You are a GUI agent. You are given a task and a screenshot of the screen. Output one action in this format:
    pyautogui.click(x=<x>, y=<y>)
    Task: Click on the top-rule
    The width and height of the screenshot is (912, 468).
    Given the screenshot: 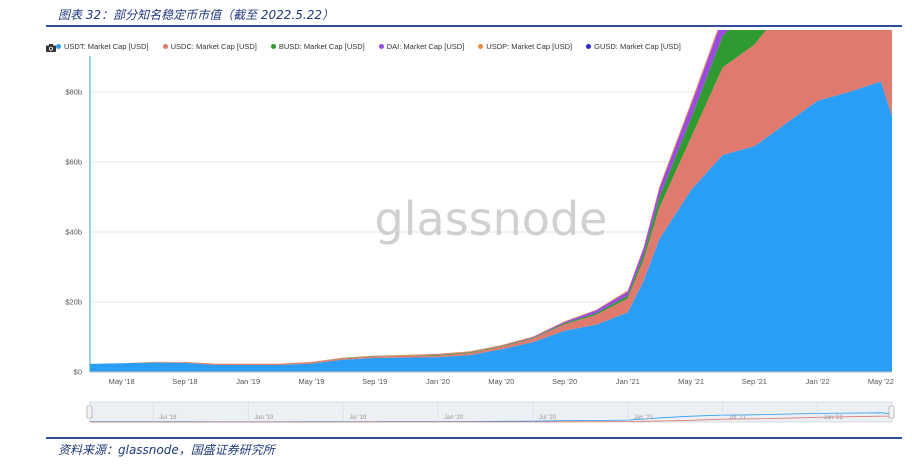 What is the action you would take?
    pyautogui.click(x=474, y=26)
    